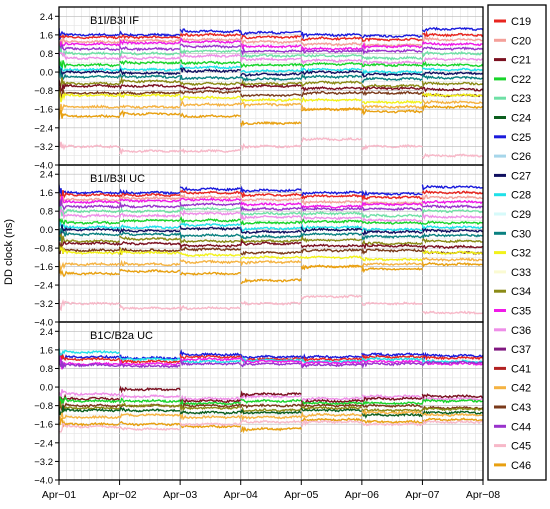 The height and width of the screenshot is (509, 550). I want to click on legend-label-C36: C36, so click(521, 331).